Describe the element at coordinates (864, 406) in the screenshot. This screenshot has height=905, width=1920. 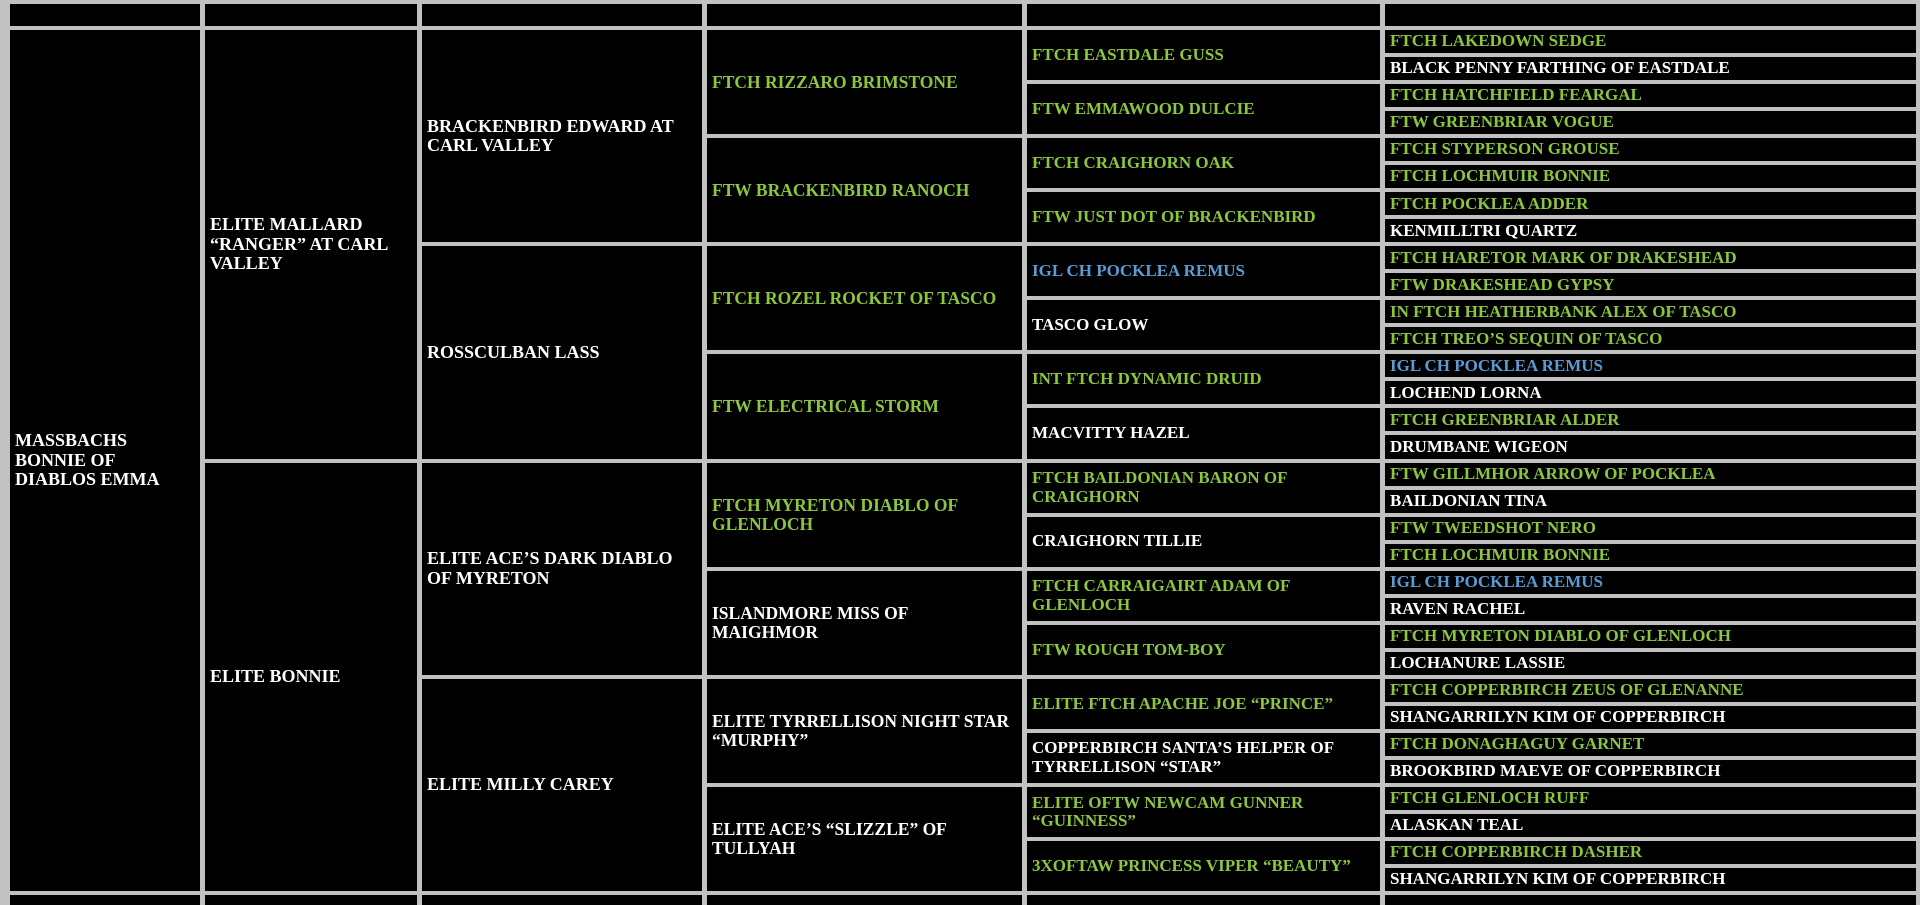
I see `pedigree-cell-gen4-4: FTW ELECTRICAL STORM` at that location.